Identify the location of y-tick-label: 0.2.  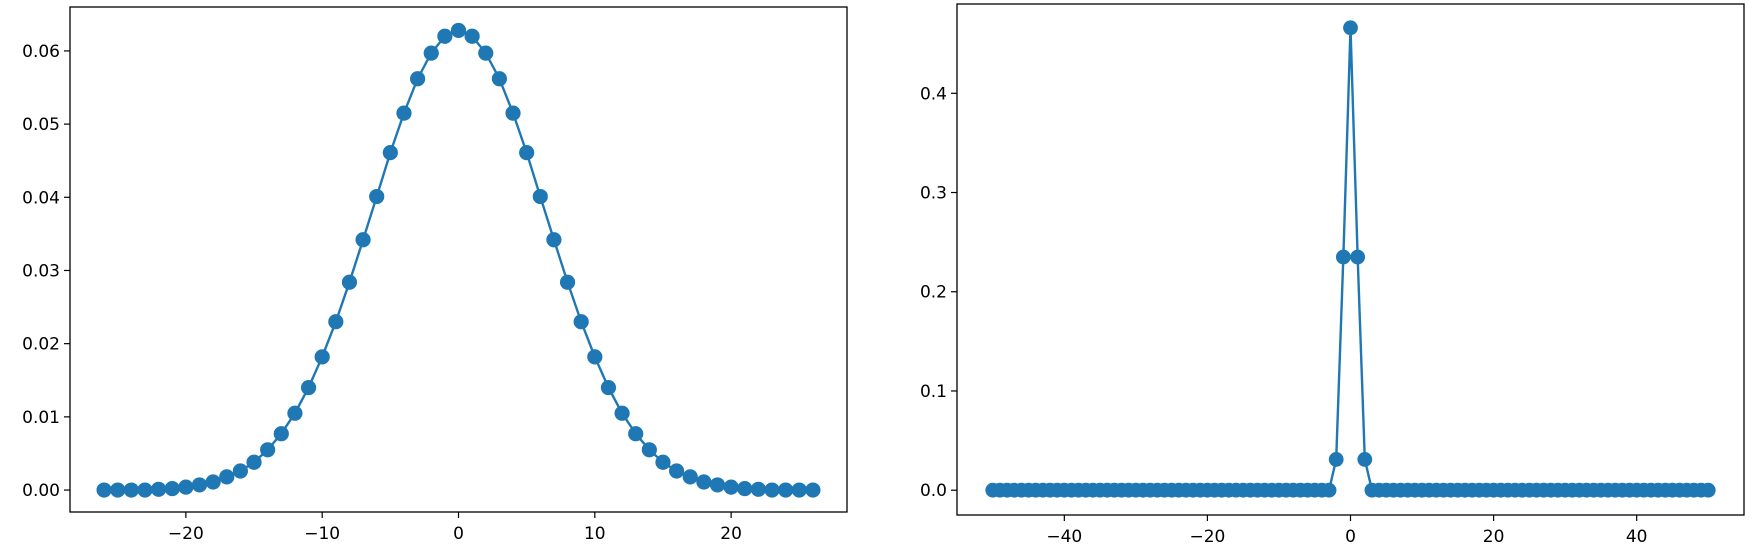
(933, 293).